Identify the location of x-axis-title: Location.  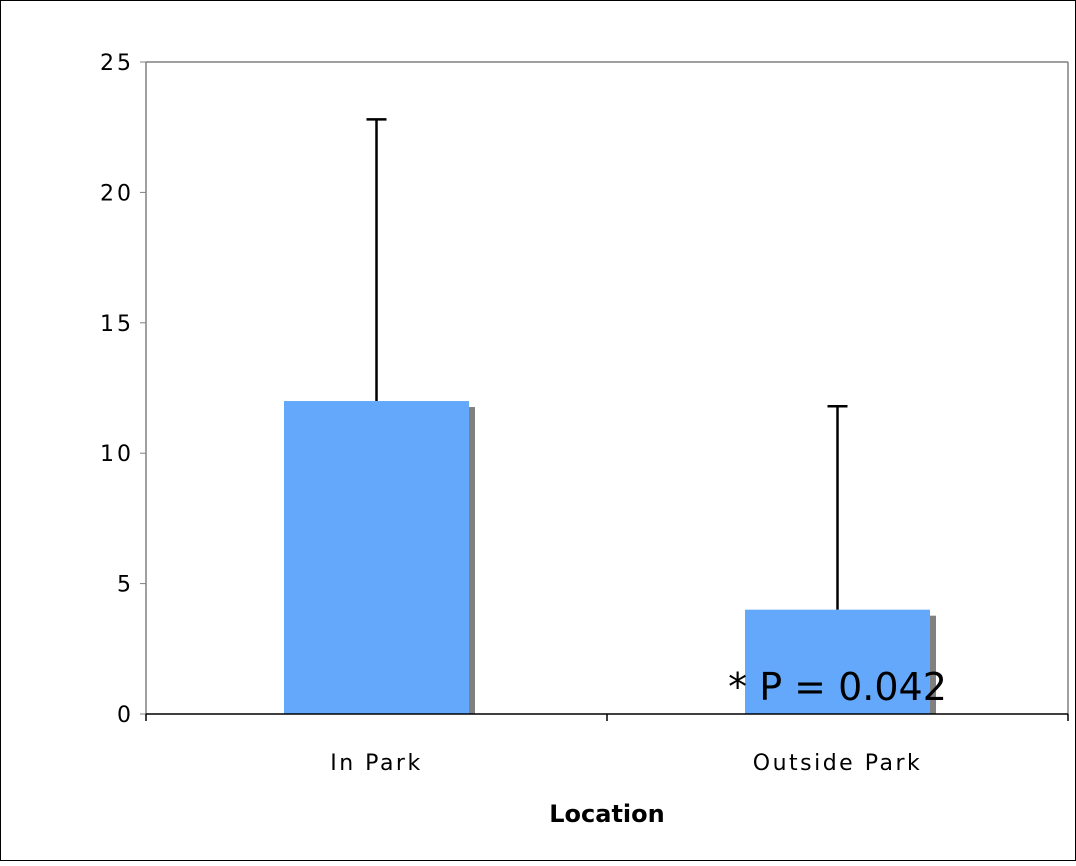
(606, 814).